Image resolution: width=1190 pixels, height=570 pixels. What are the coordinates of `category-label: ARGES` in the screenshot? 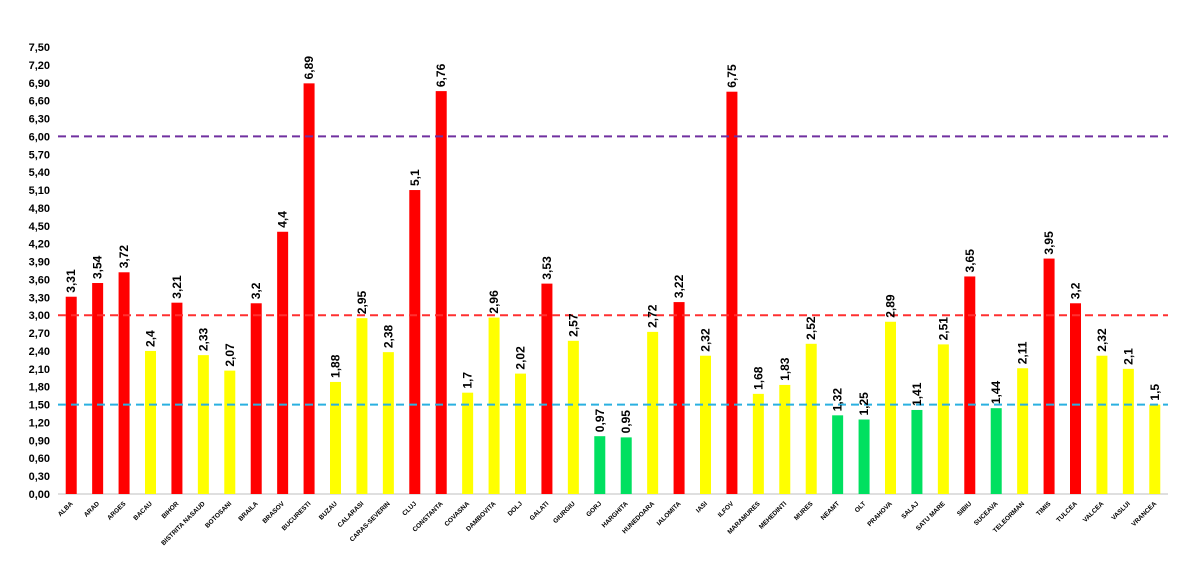 It's located at (117, 511).